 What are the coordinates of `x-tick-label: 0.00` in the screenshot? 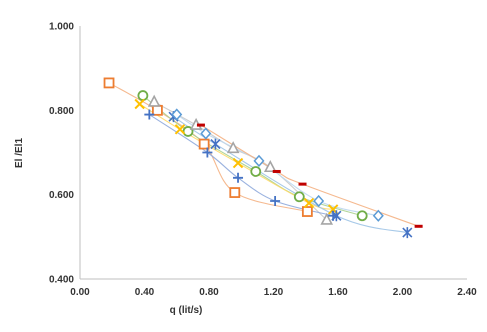 It's located at (80, 292).